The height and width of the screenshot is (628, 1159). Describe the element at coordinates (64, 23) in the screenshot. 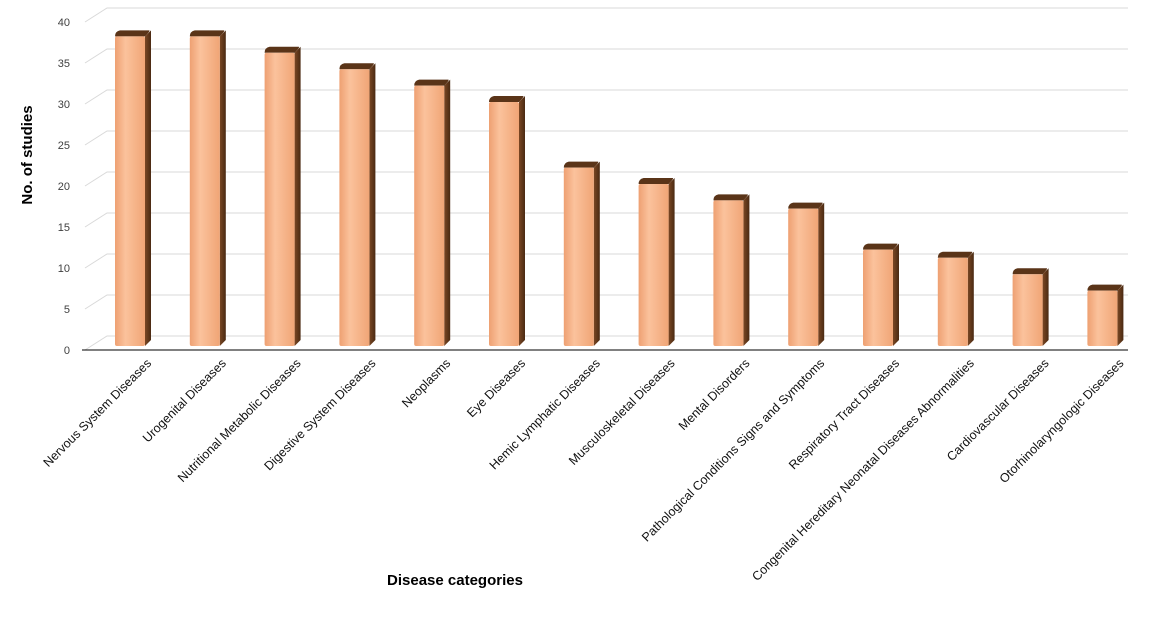

I see `y-tick-label: 40` at that location.